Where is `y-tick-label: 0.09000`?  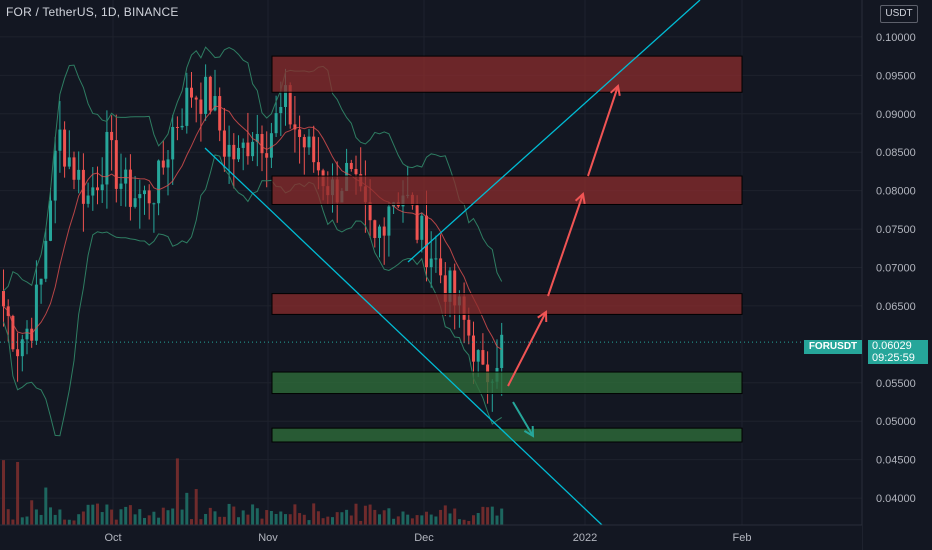
y-tick-label: 0.09000 is located at coordinates (896, 115).